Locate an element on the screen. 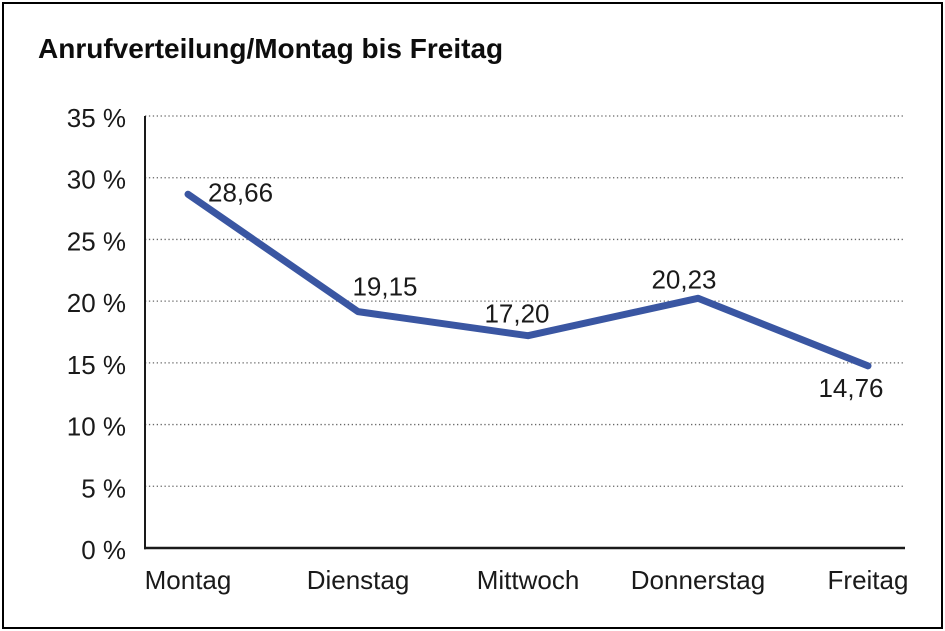  chart-title: Anrufverteilung/Montag bis Freitag is located at coordinates (271, 48).